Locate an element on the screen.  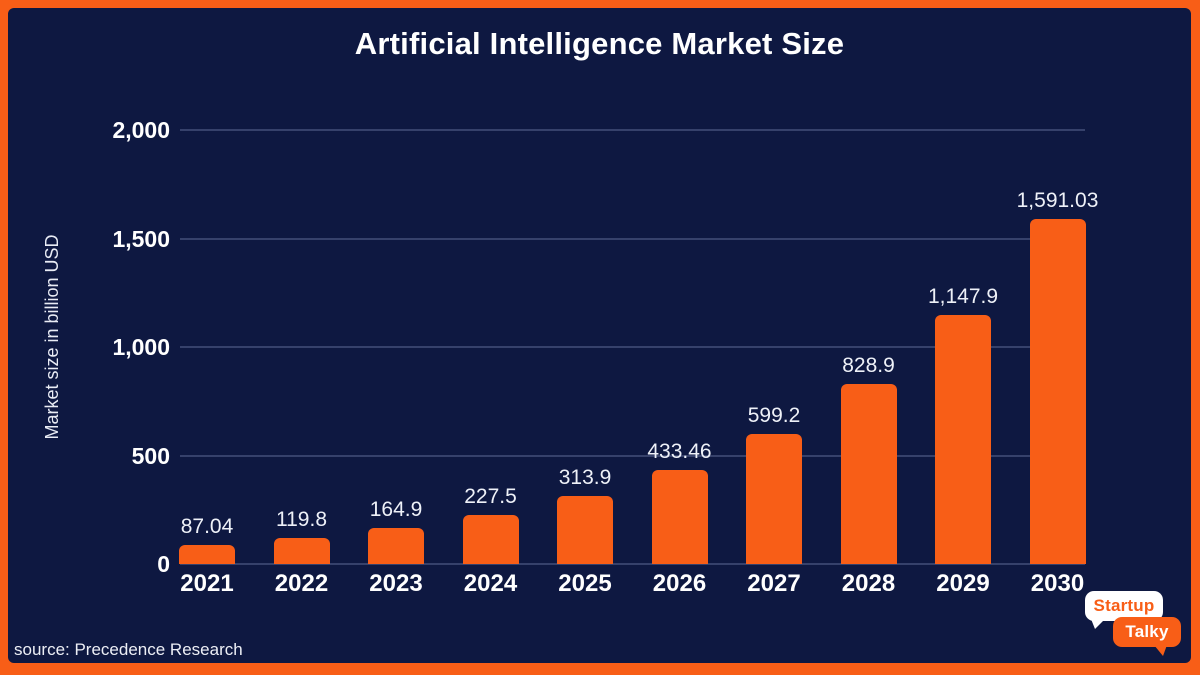
x-category-label: 2025 is located at coordinates (585, 583).